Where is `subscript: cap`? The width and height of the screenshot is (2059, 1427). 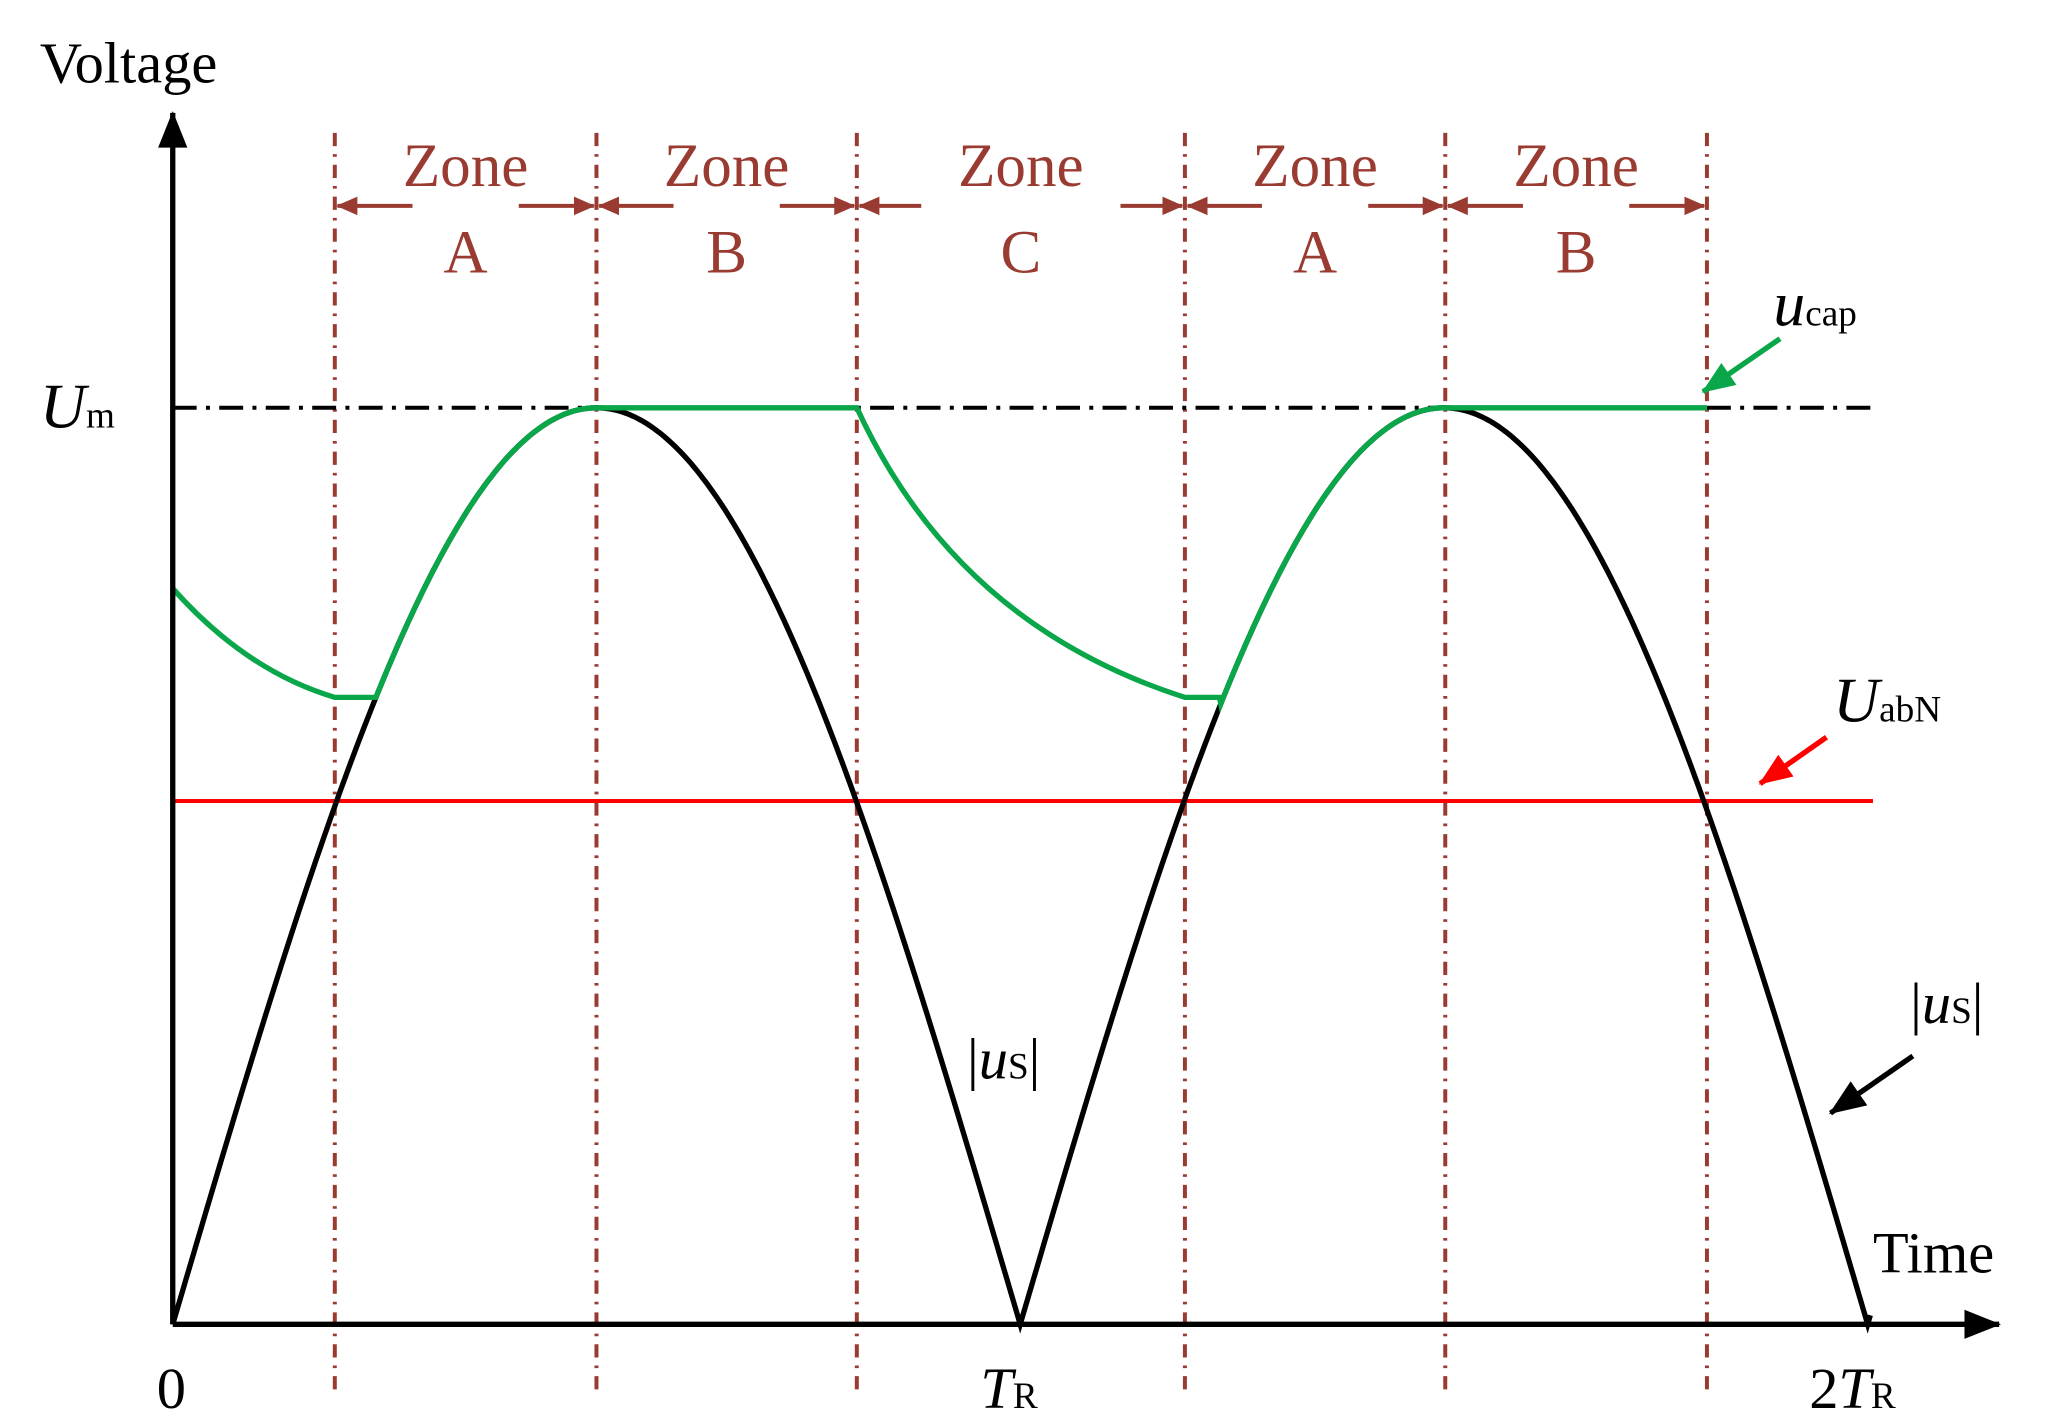 subscript: cap is located at coordinates (1831, 313).